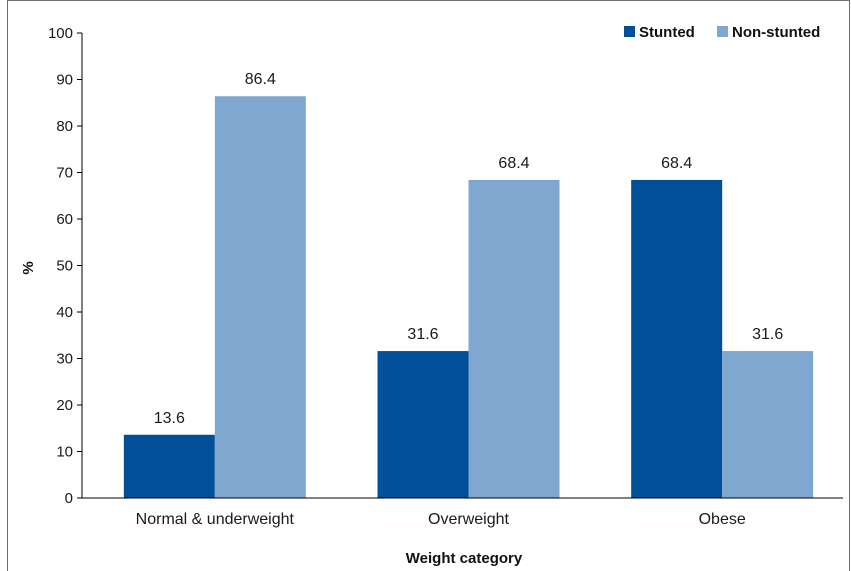 This screenshot has height=571, width=851. I want to click on legend: Stunted Non-stunted, so click(722, 32).